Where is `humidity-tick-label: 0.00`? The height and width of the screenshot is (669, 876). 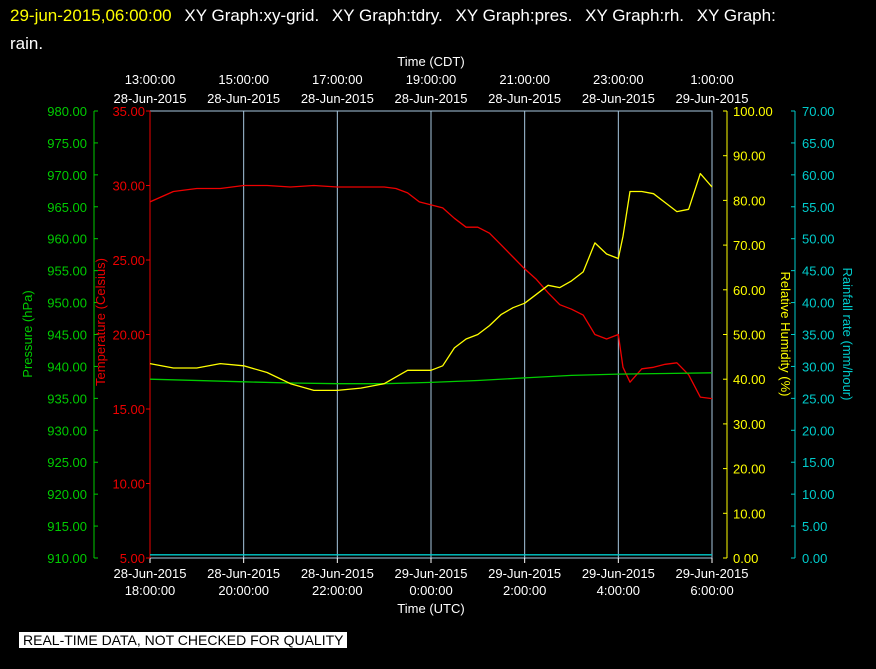
humidity-tick-label: 0.00 is located at coordinates (745, 558).